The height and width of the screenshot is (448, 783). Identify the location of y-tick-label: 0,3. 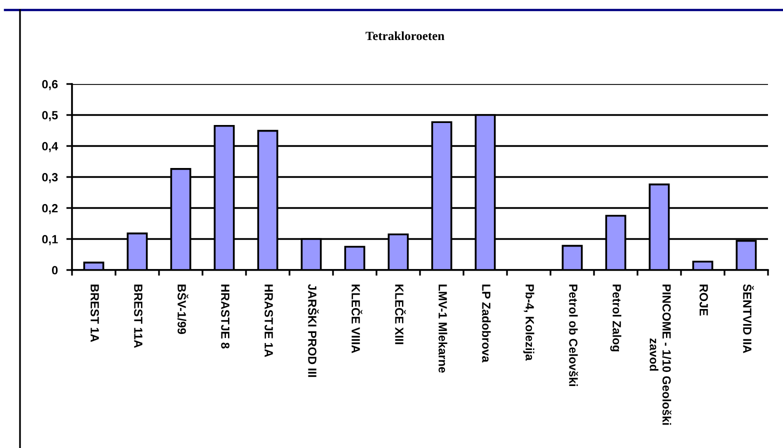
(50, 178).